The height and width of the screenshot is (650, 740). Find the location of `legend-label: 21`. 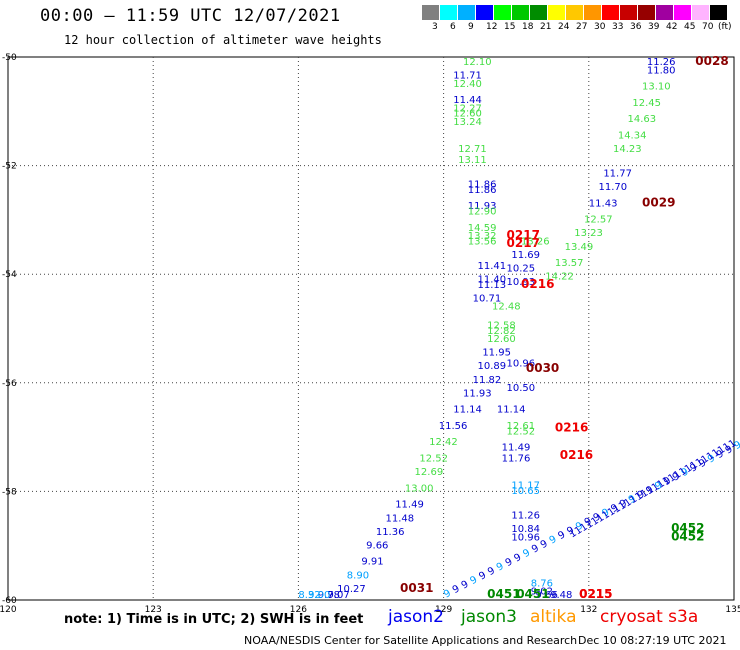

legend-label: 21 is located at coordinates (546, 27).